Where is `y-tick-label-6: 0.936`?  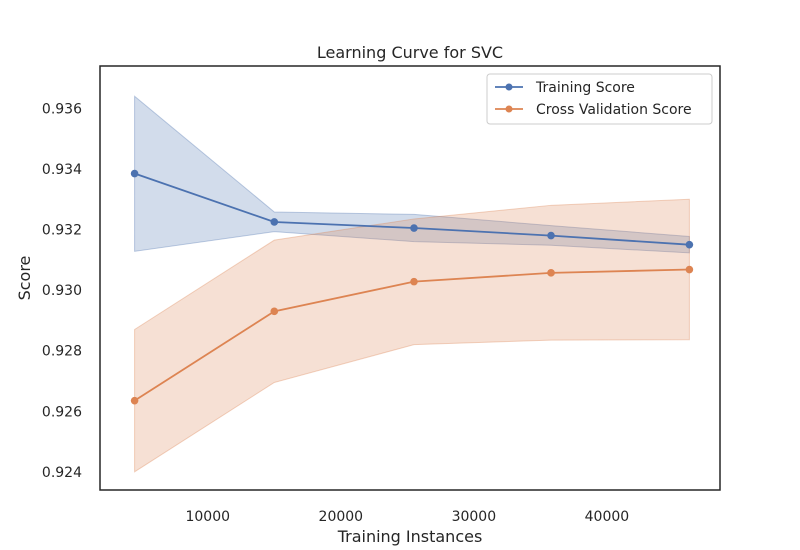 y-tick-label-6: 0.936 is located at coordinates (62, 109).